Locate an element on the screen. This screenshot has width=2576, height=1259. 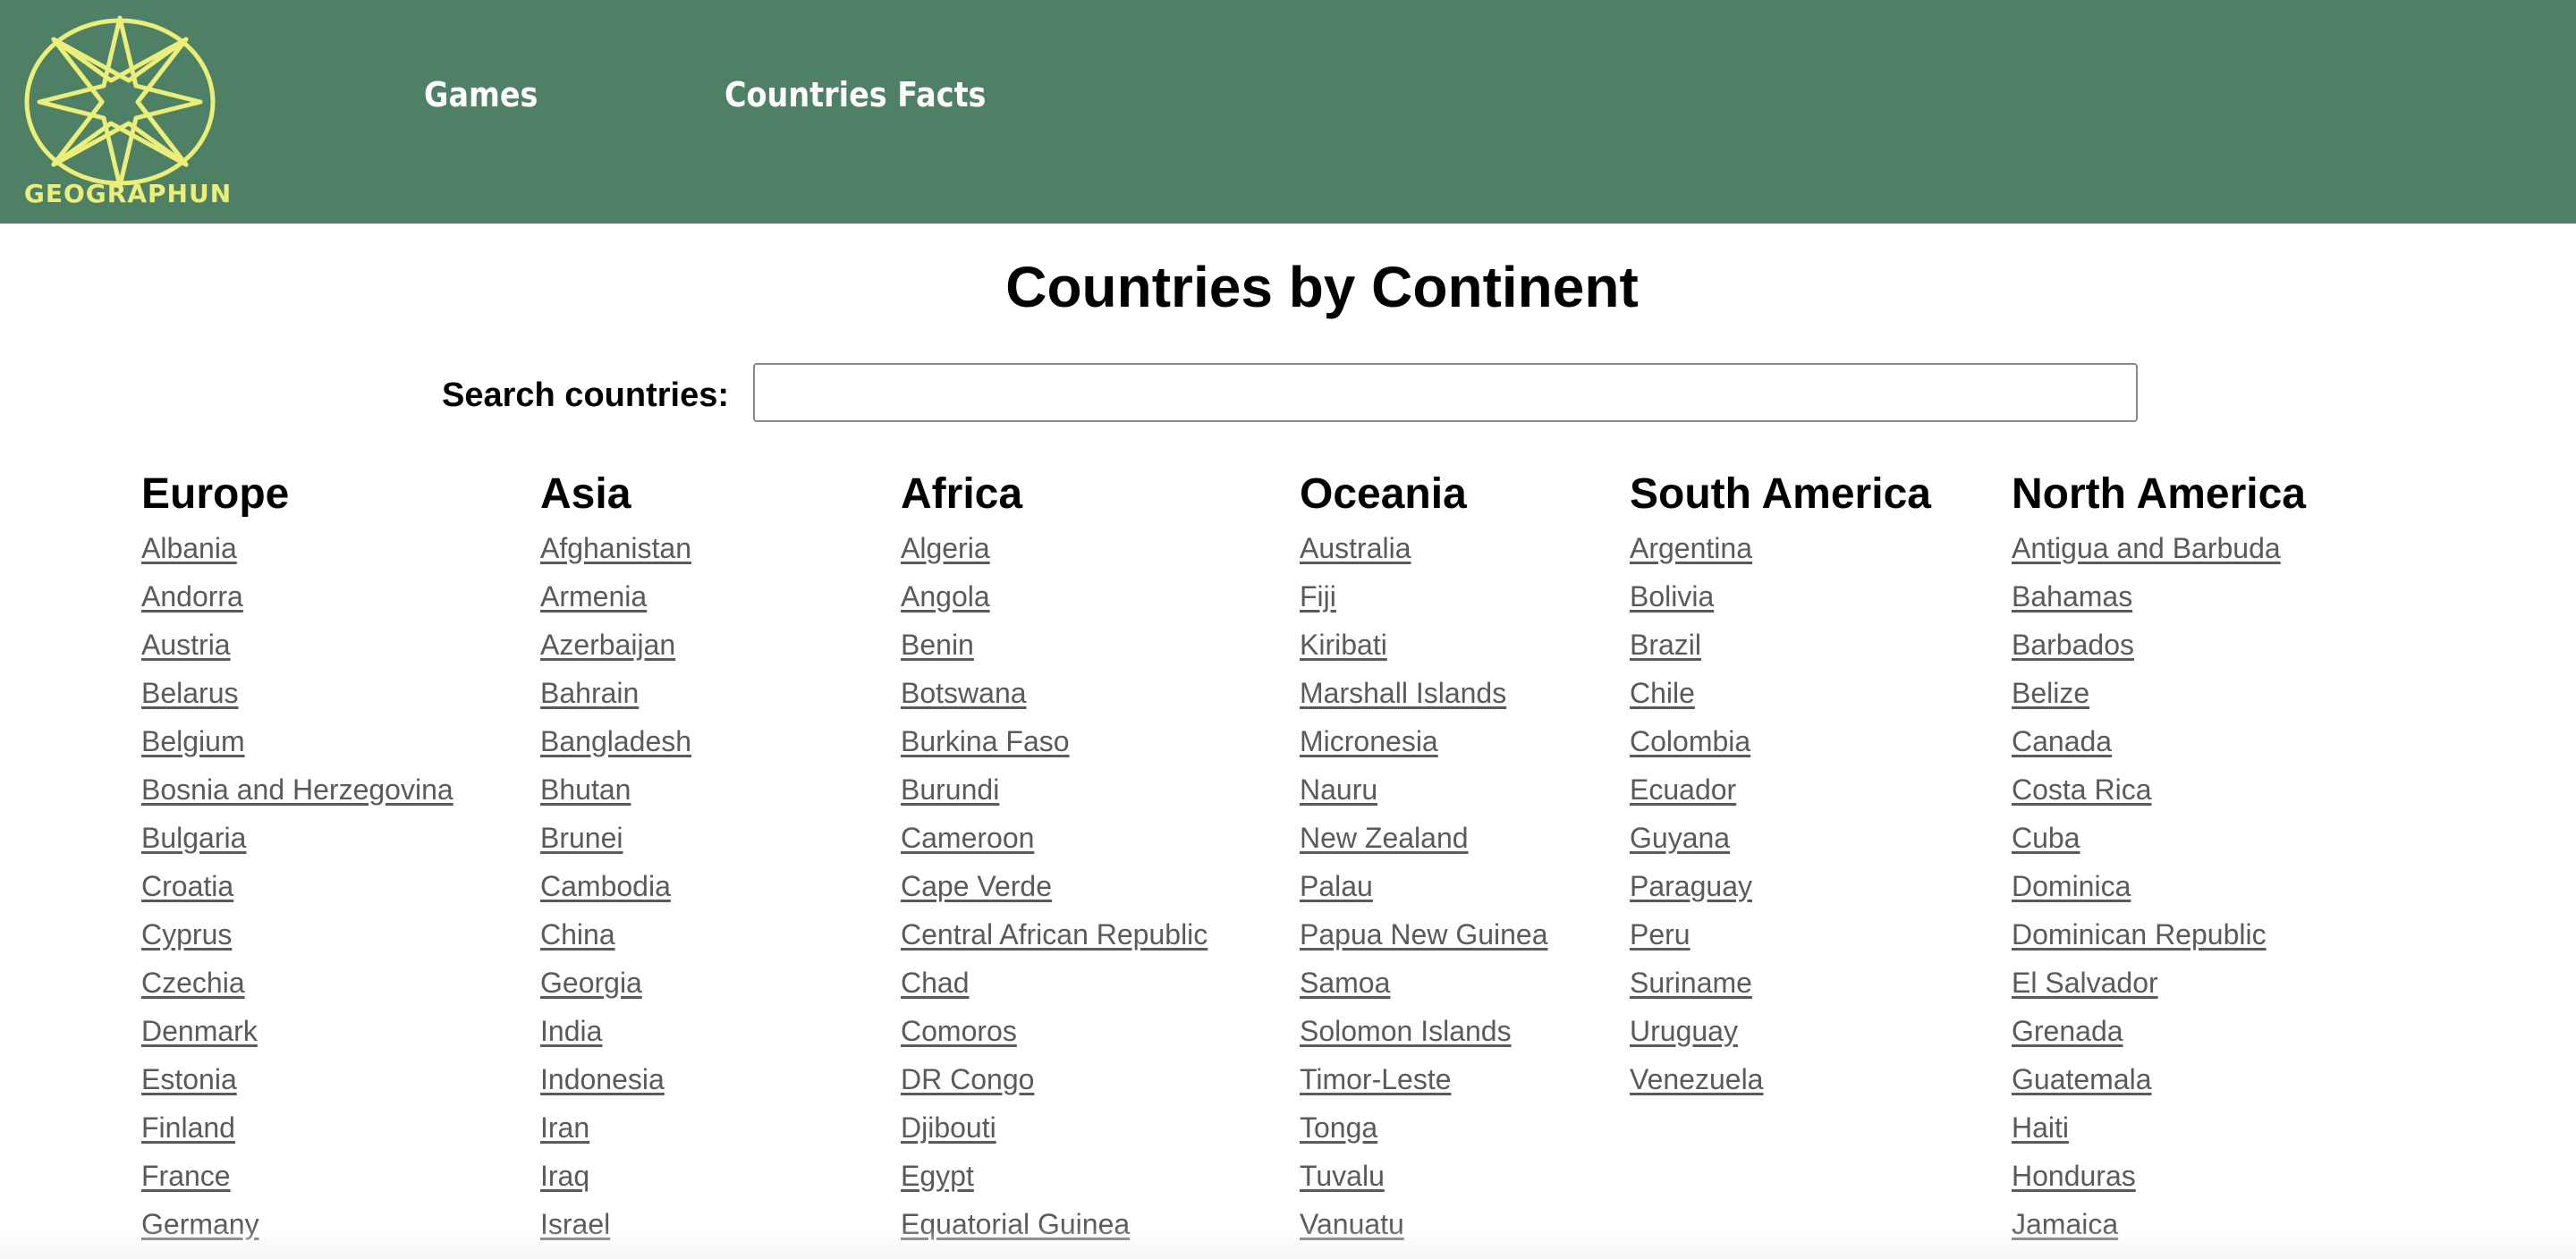
country-link: Bhutan is located at coordinates (585, 789).